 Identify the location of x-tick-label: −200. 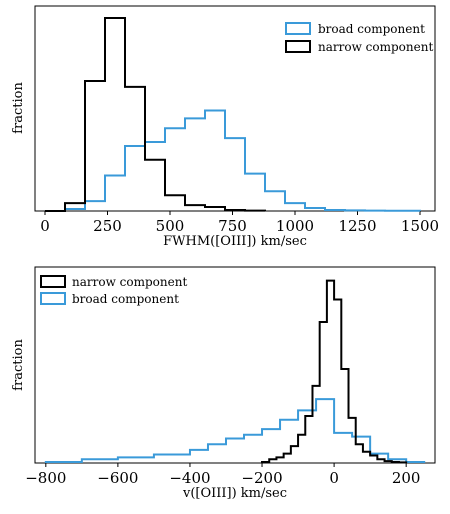
(261, 478).